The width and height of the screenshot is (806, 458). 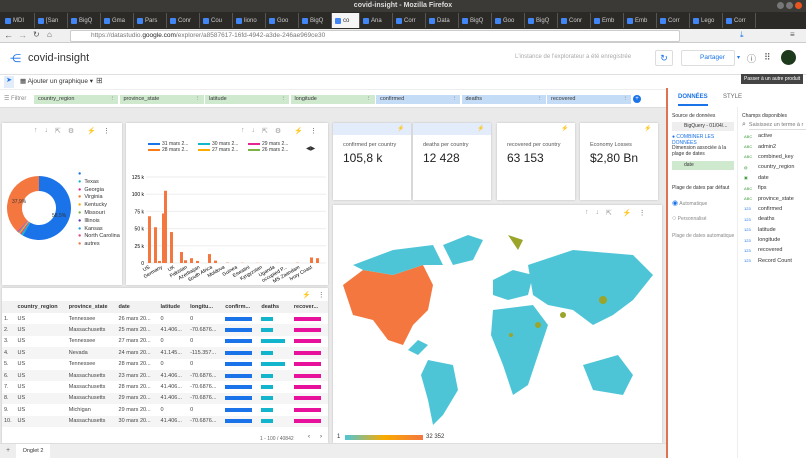 What do you see at coordinates (8, 35) in the screenshot?
I see `back-icon: ←` at bounding box center [8, 35].